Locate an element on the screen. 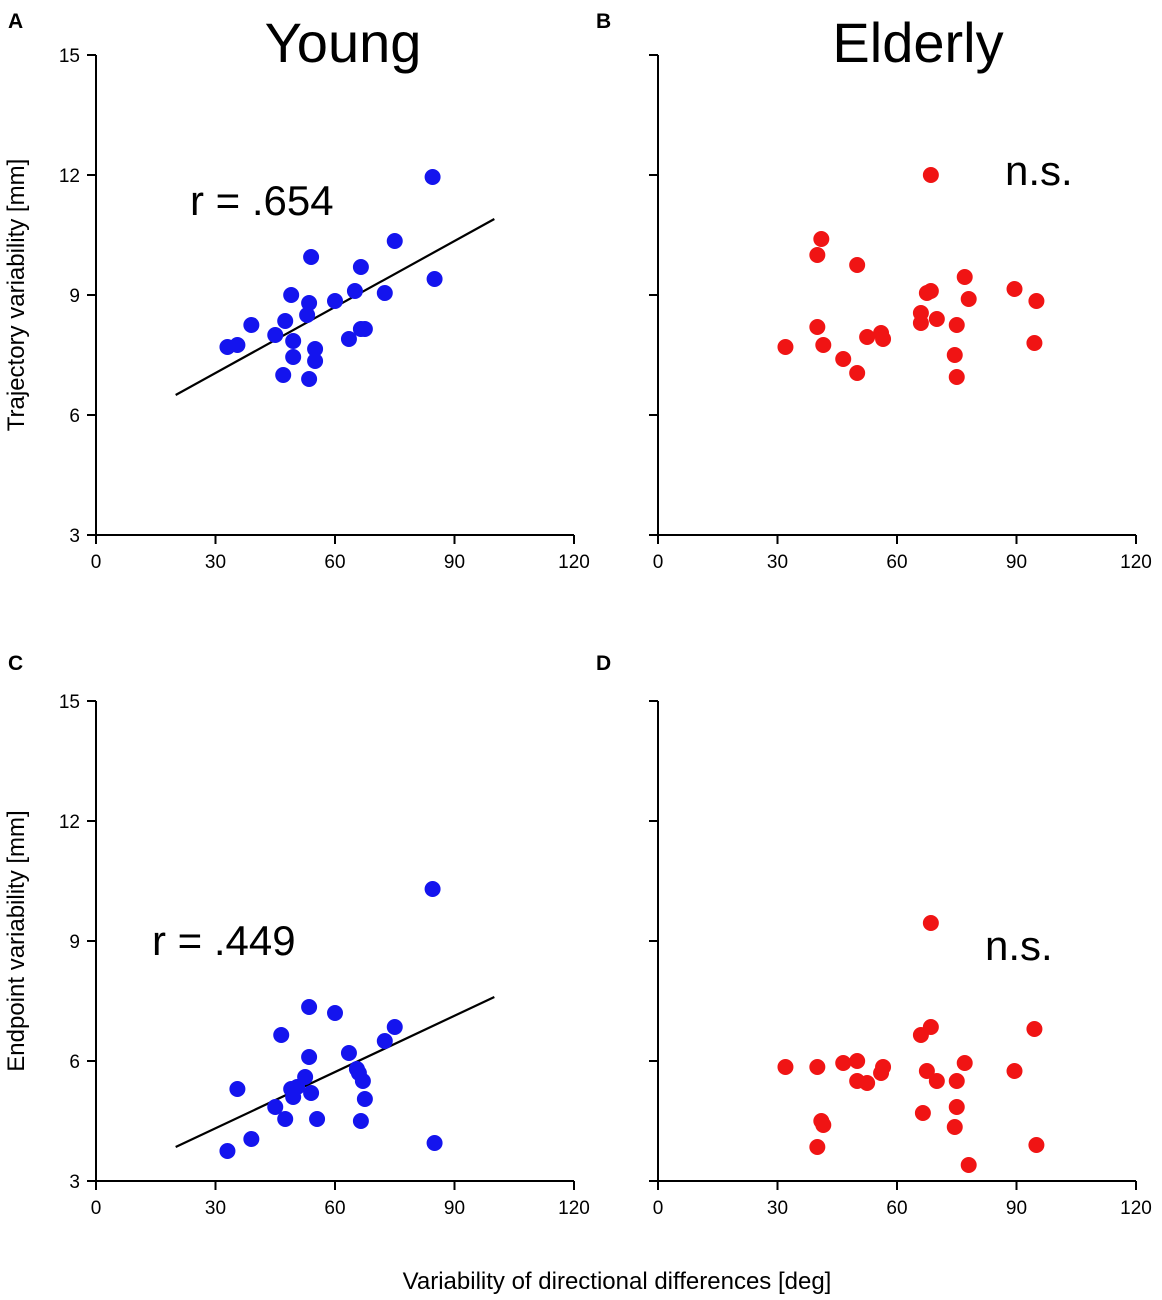 The image size is (1162, 1300). x-tick-label-c: 120 is located at coordinates (574, 1208).